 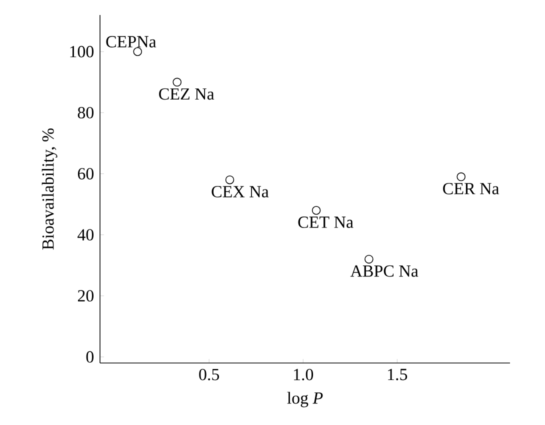 I want to click on x-axis-title: log P, so click(x=305, y=400).